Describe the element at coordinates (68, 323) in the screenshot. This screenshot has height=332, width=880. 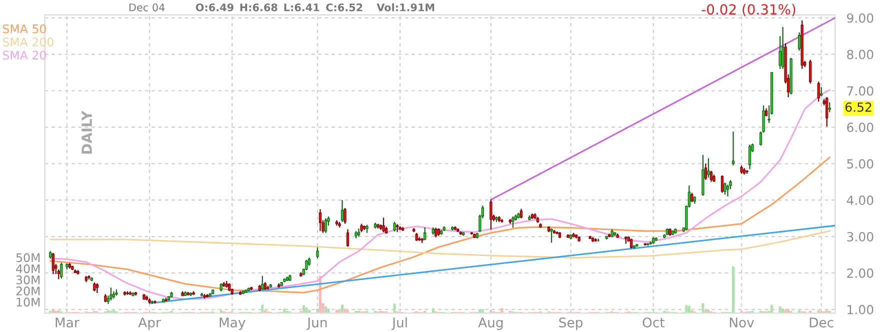
I see `x-tick-label: Mar` at that location.